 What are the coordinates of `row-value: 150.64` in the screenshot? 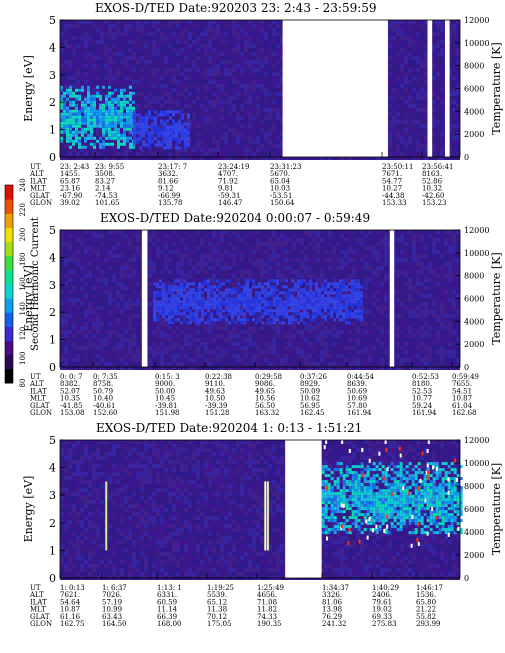 It's located at (282, 203).